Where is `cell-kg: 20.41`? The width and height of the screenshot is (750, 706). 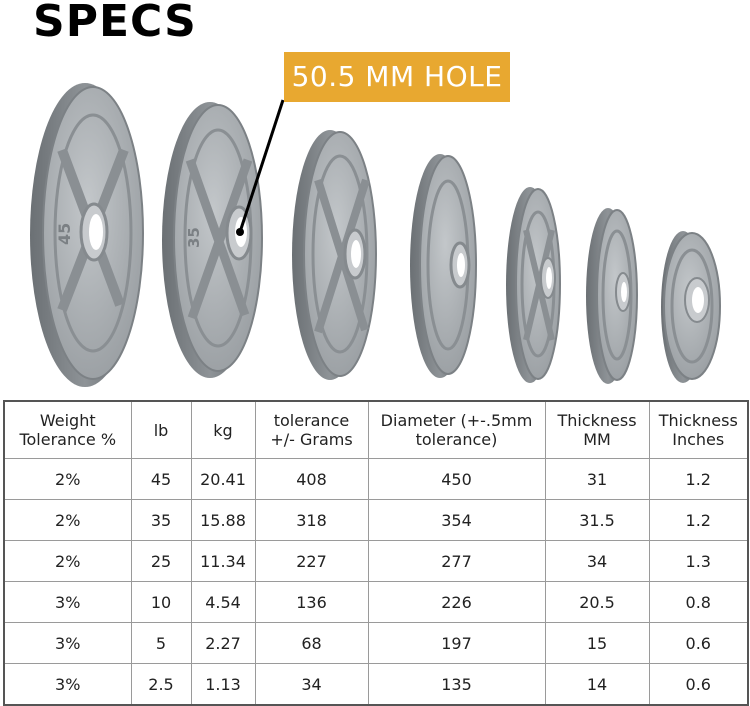 cell-kg: 20.41 is located at coordinates (223, 479).